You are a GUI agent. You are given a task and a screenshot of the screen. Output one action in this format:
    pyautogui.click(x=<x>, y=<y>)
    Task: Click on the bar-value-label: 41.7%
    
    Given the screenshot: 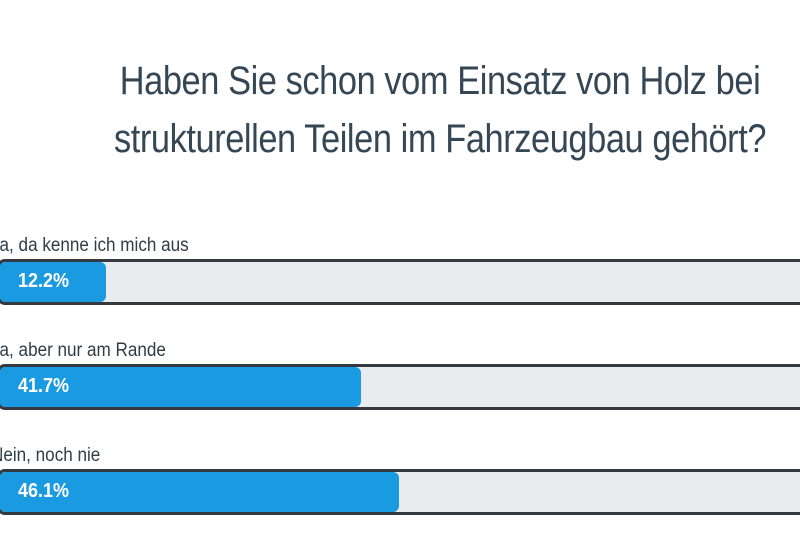 What is the action you would take?
    pyautogui.click(x=44, y=386)
    